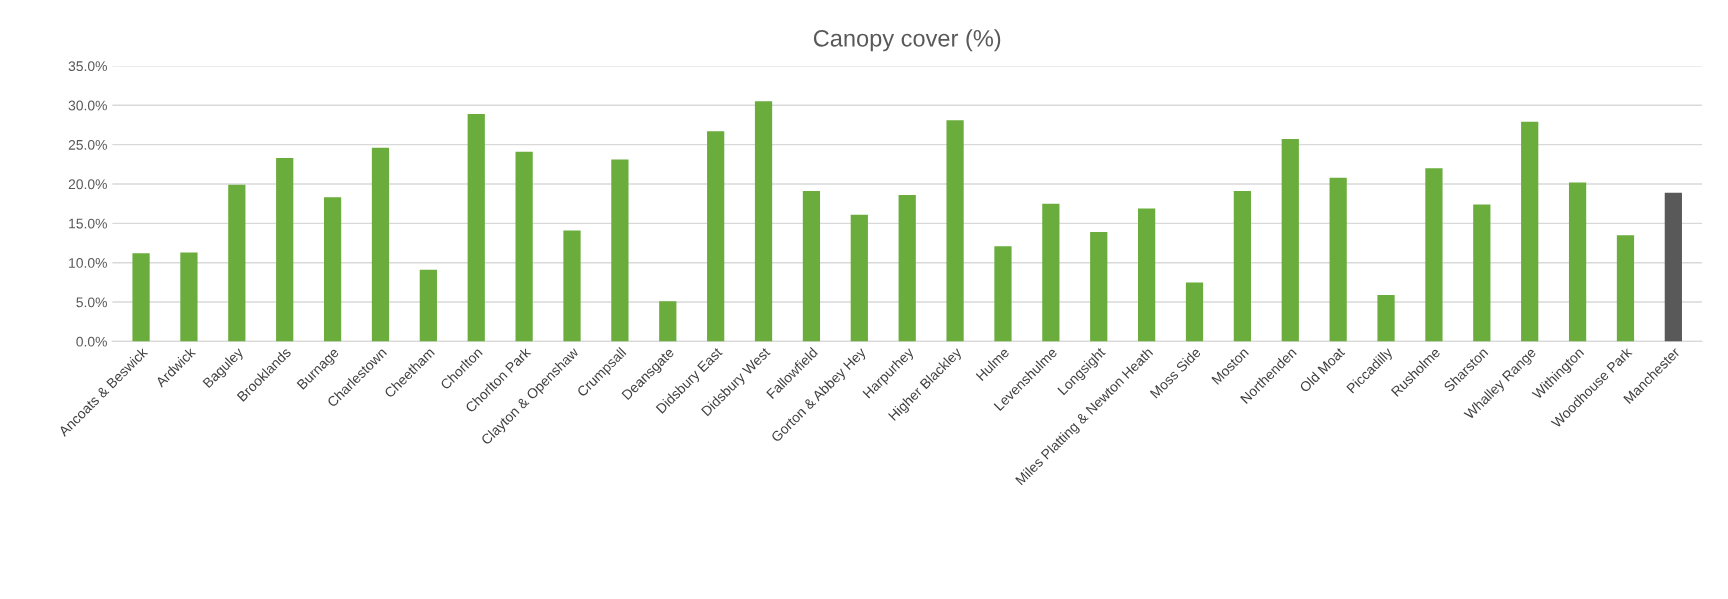  I want to click on y-tick-label: 30.0%, so click(87, 105).